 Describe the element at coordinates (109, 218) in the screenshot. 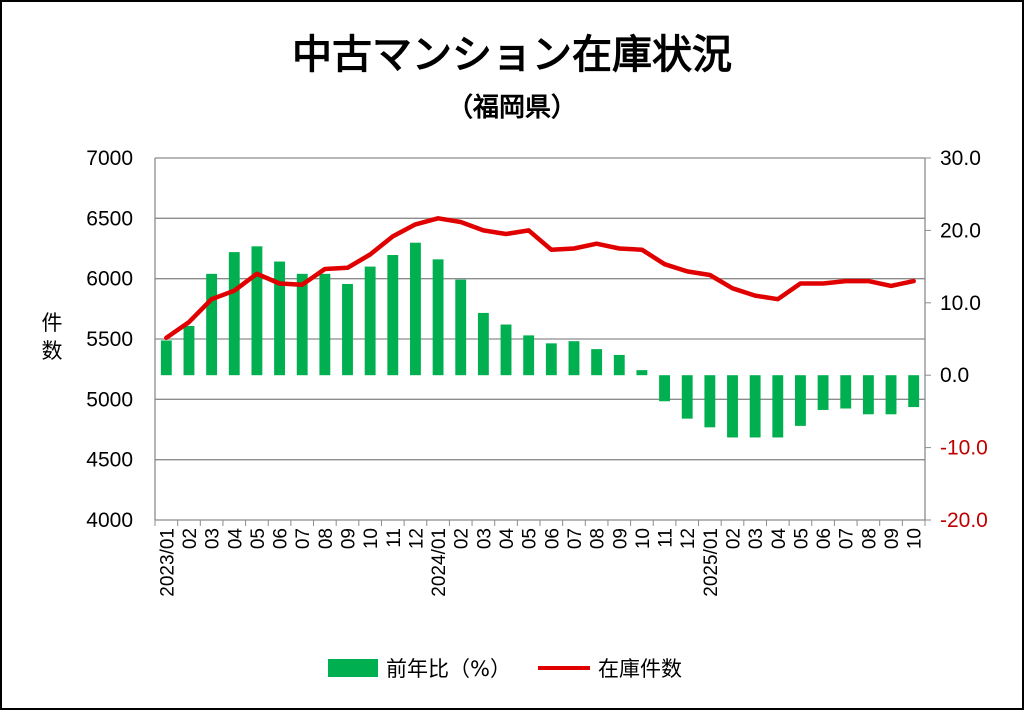

I see `left-tick-label: 6500` at that location.